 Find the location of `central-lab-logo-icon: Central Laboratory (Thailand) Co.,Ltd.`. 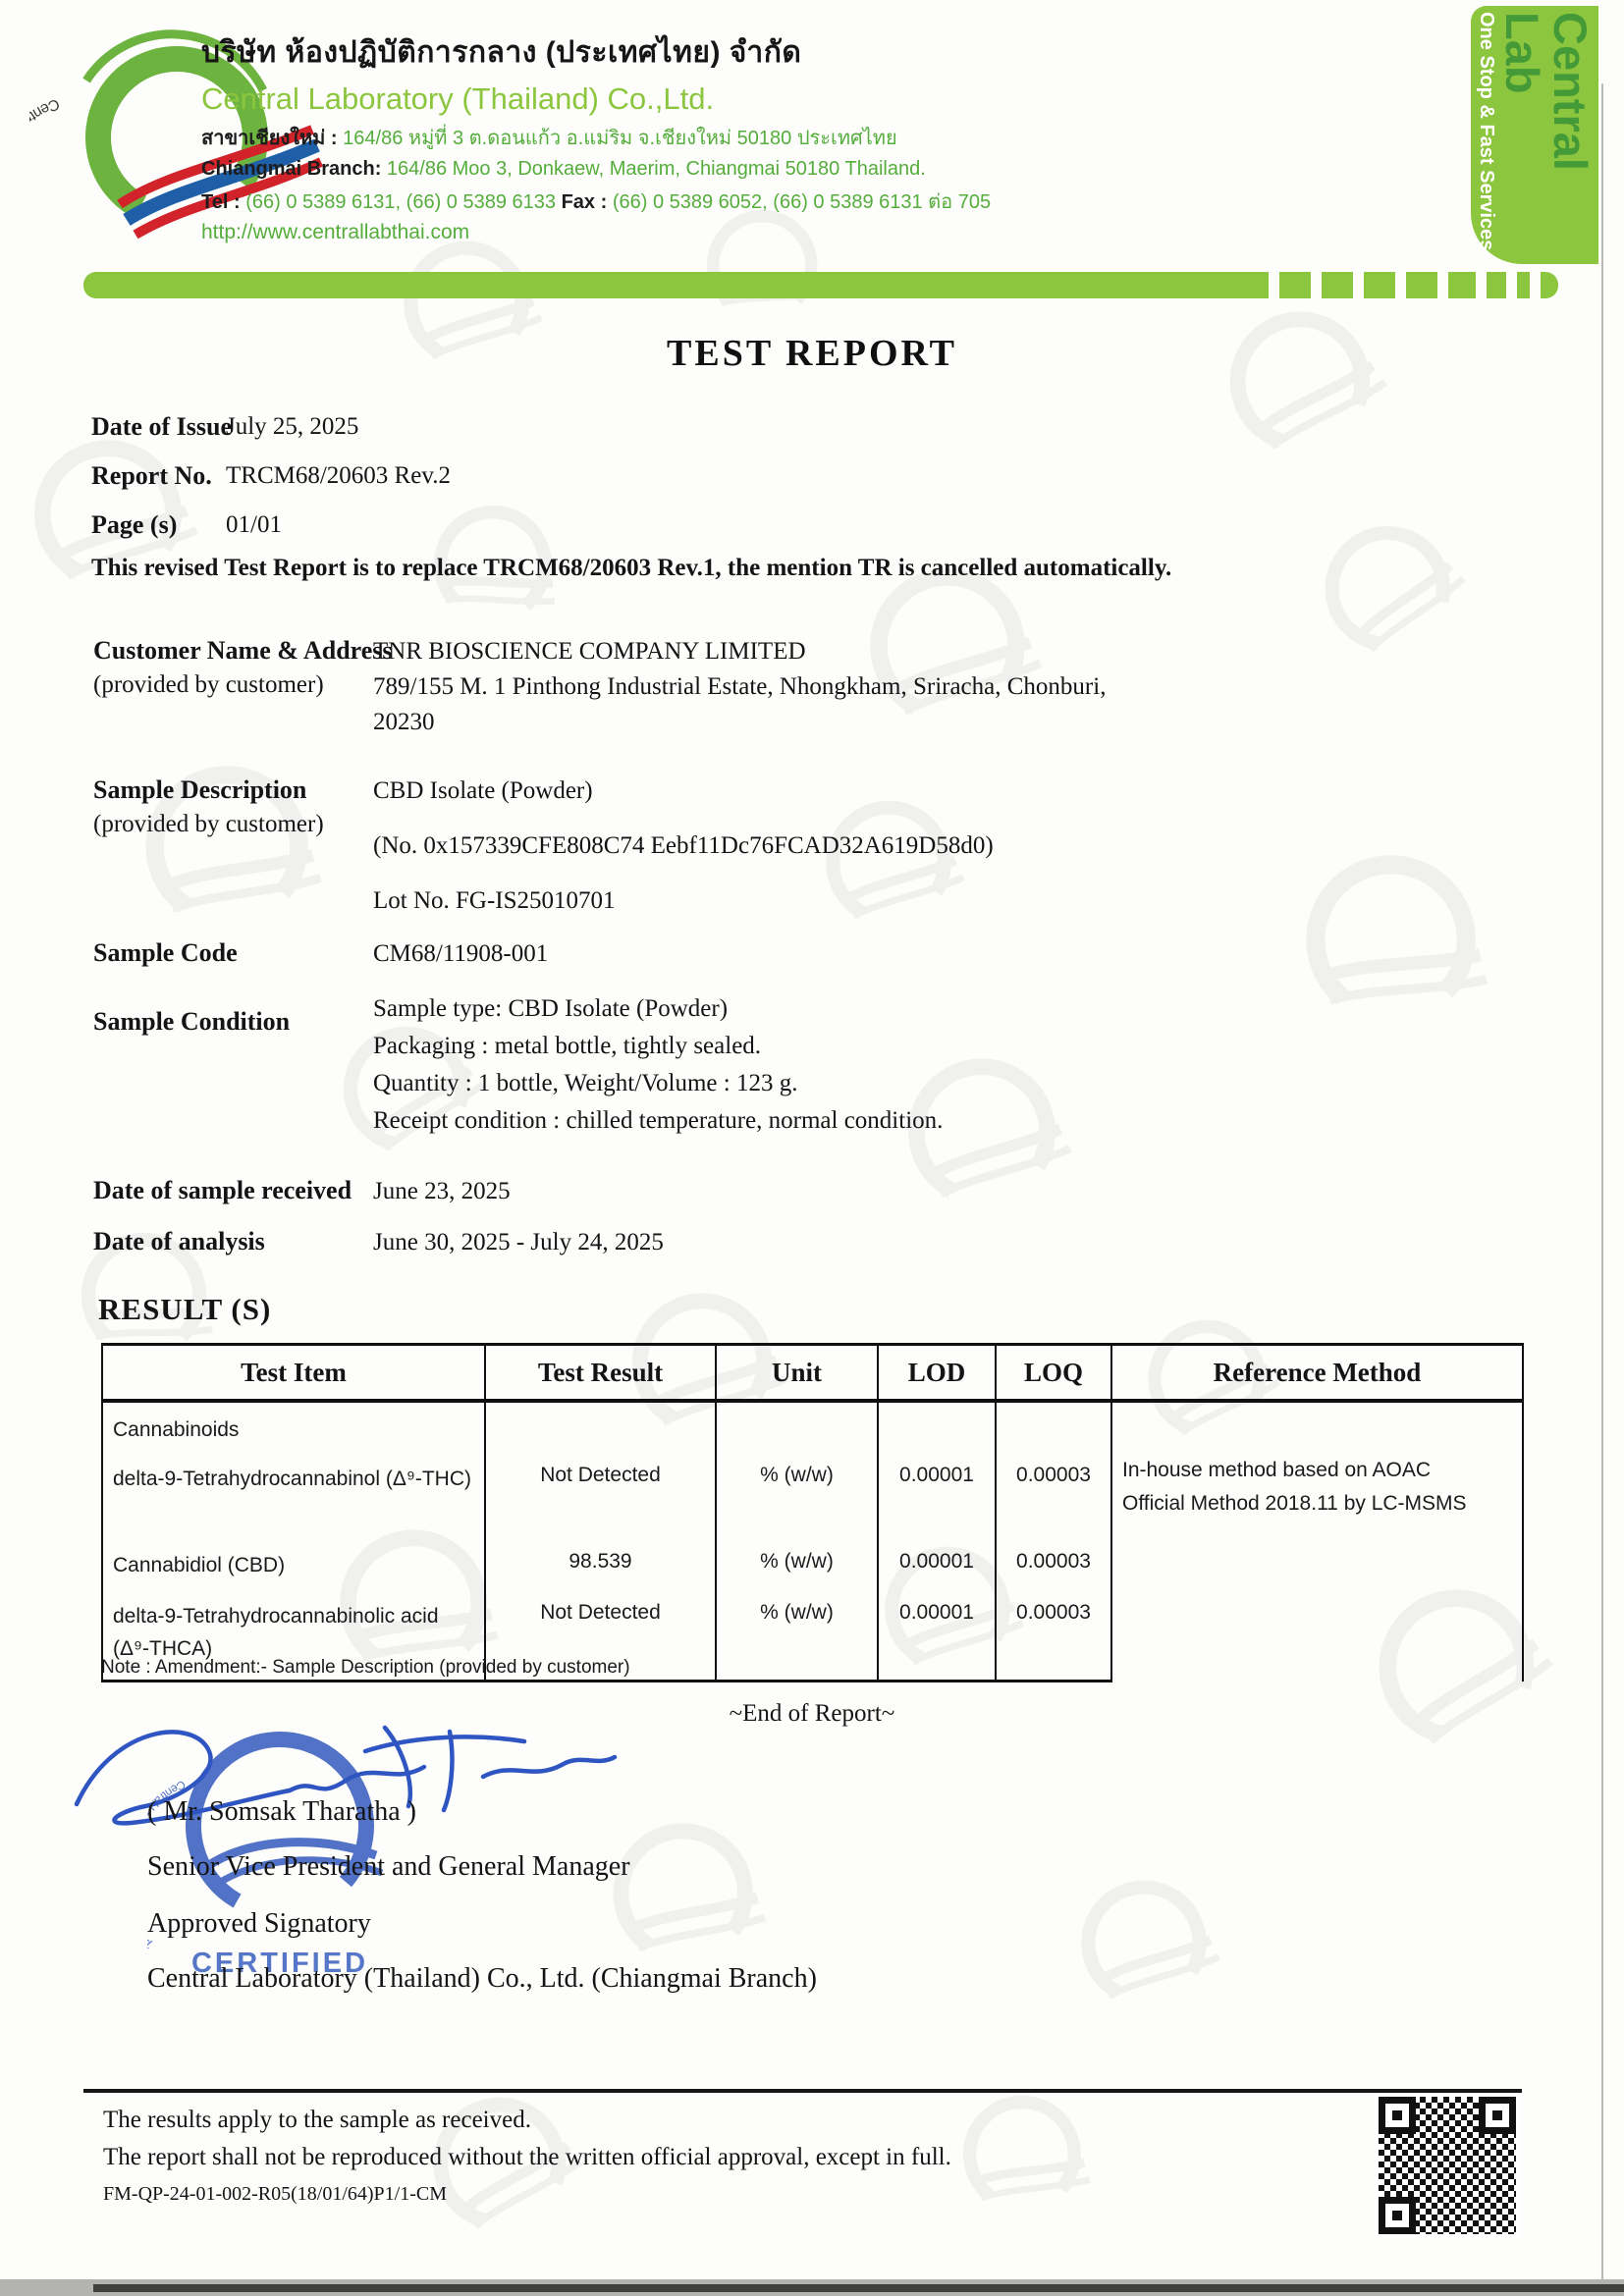

central-lab-logo-icon: Central Laboratory (Thailand) Co.,Ltd. is located at coordinates (176, 147).